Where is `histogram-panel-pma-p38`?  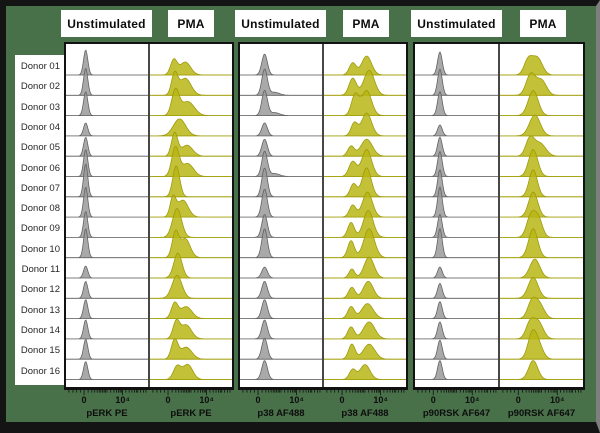 histogram-panel-pma-p38 is located at coordinates (364, 216).